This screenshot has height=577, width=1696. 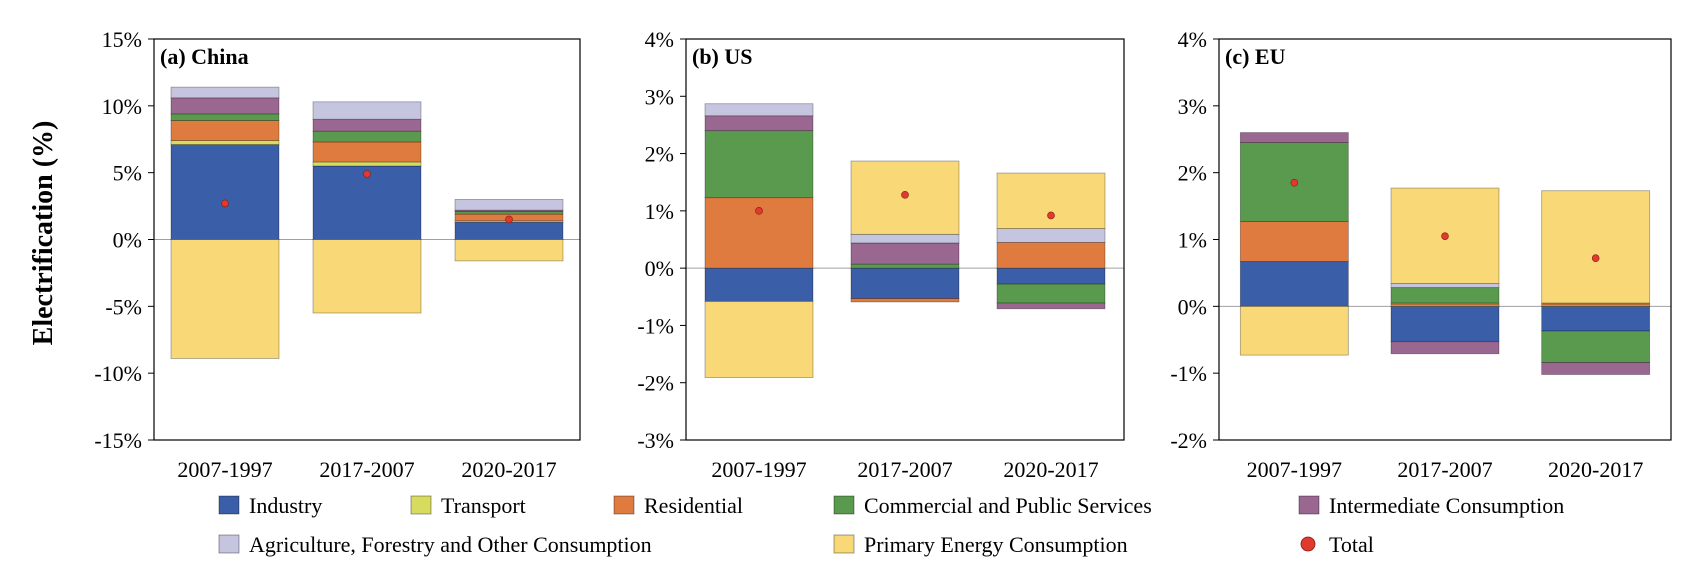 I want to click on y-tick-label: -3%, so click(x=655, y=440).